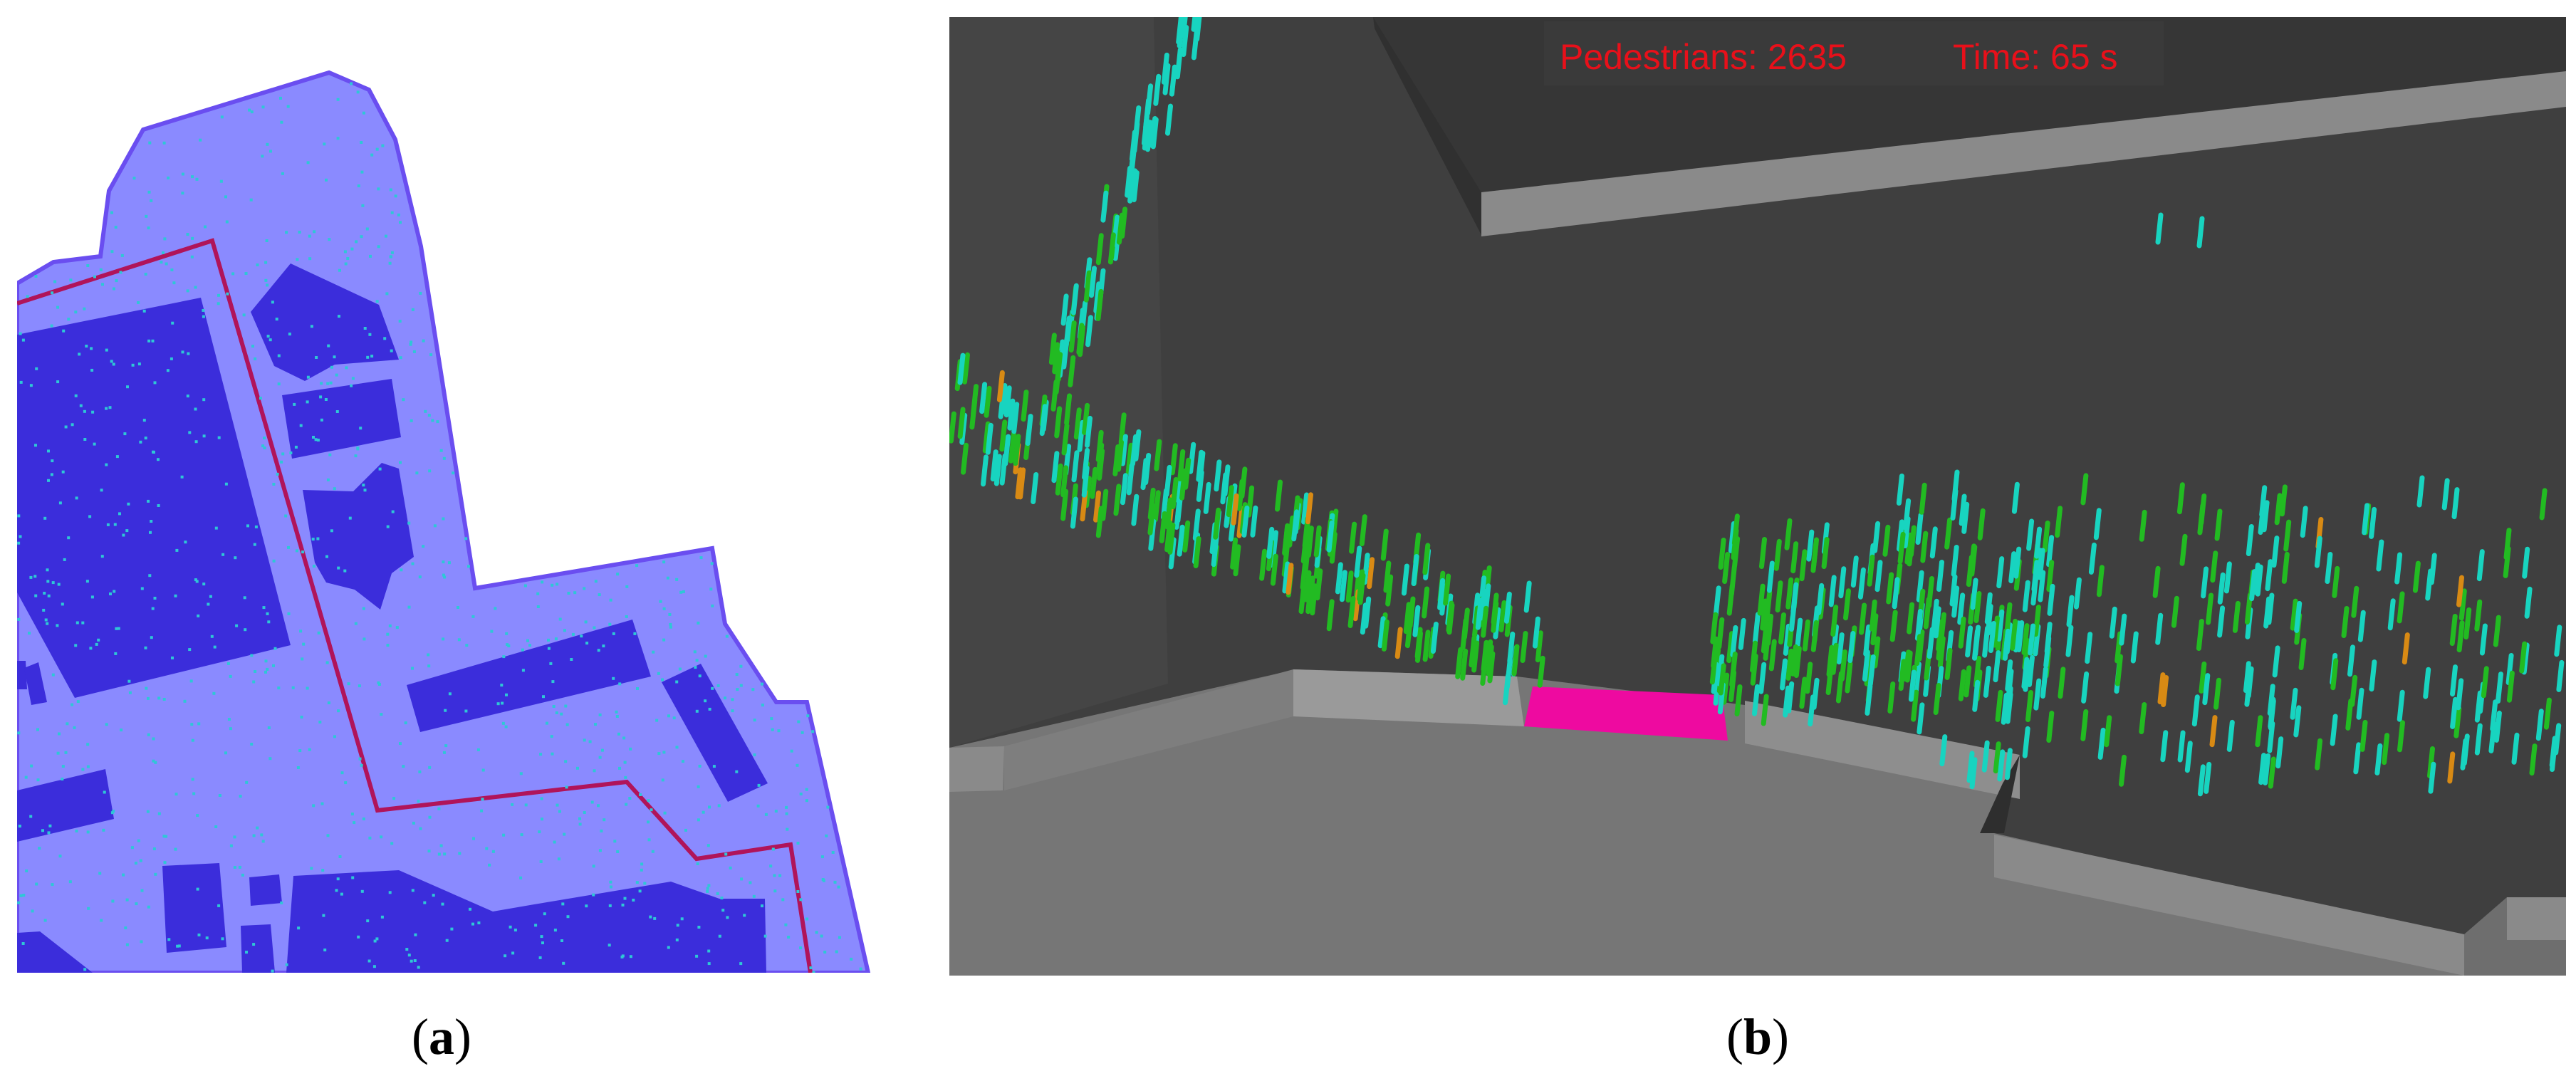 This screenshot has height=1076, width=2576. What do you see at coordinates (1148, 730) in the screenshot?
I see `central-curb-side` at bounding box center [1148, 730].